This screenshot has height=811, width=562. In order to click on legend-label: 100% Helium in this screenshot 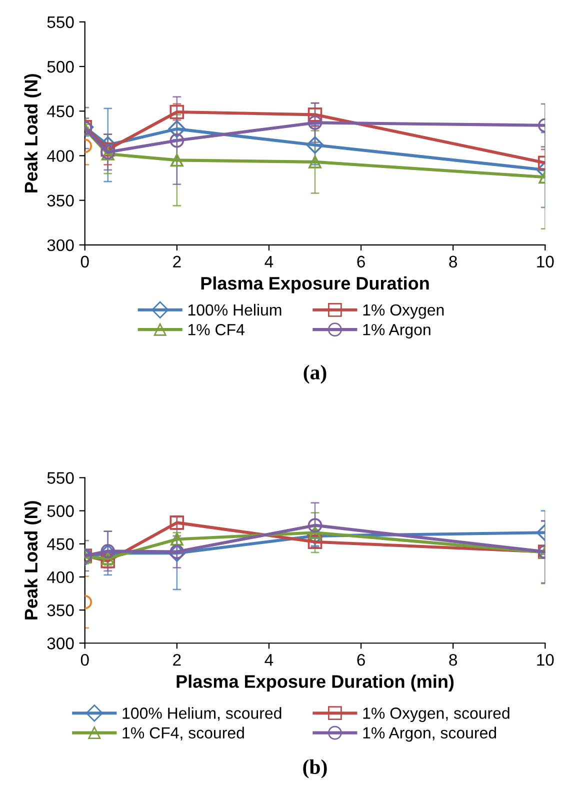, I will do `click(235, 310)`.